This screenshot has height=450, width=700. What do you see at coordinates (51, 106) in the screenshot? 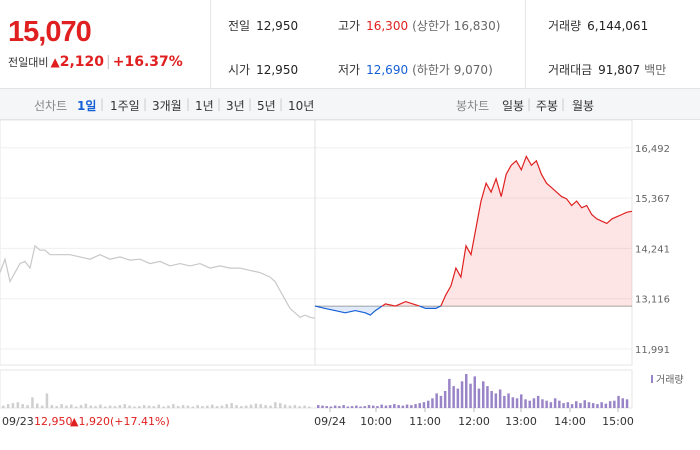
I see `line-chart-header: 선차트` at bounding box center [51, 106].